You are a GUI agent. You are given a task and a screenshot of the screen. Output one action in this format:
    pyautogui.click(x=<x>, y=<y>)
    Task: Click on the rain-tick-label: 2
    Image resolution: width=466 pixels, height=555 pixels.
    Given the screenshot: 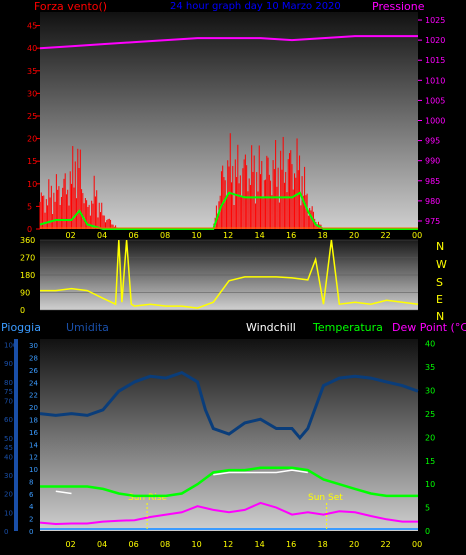 What is the action you would take?
    pyautogui.click(x=31, y=520)
    